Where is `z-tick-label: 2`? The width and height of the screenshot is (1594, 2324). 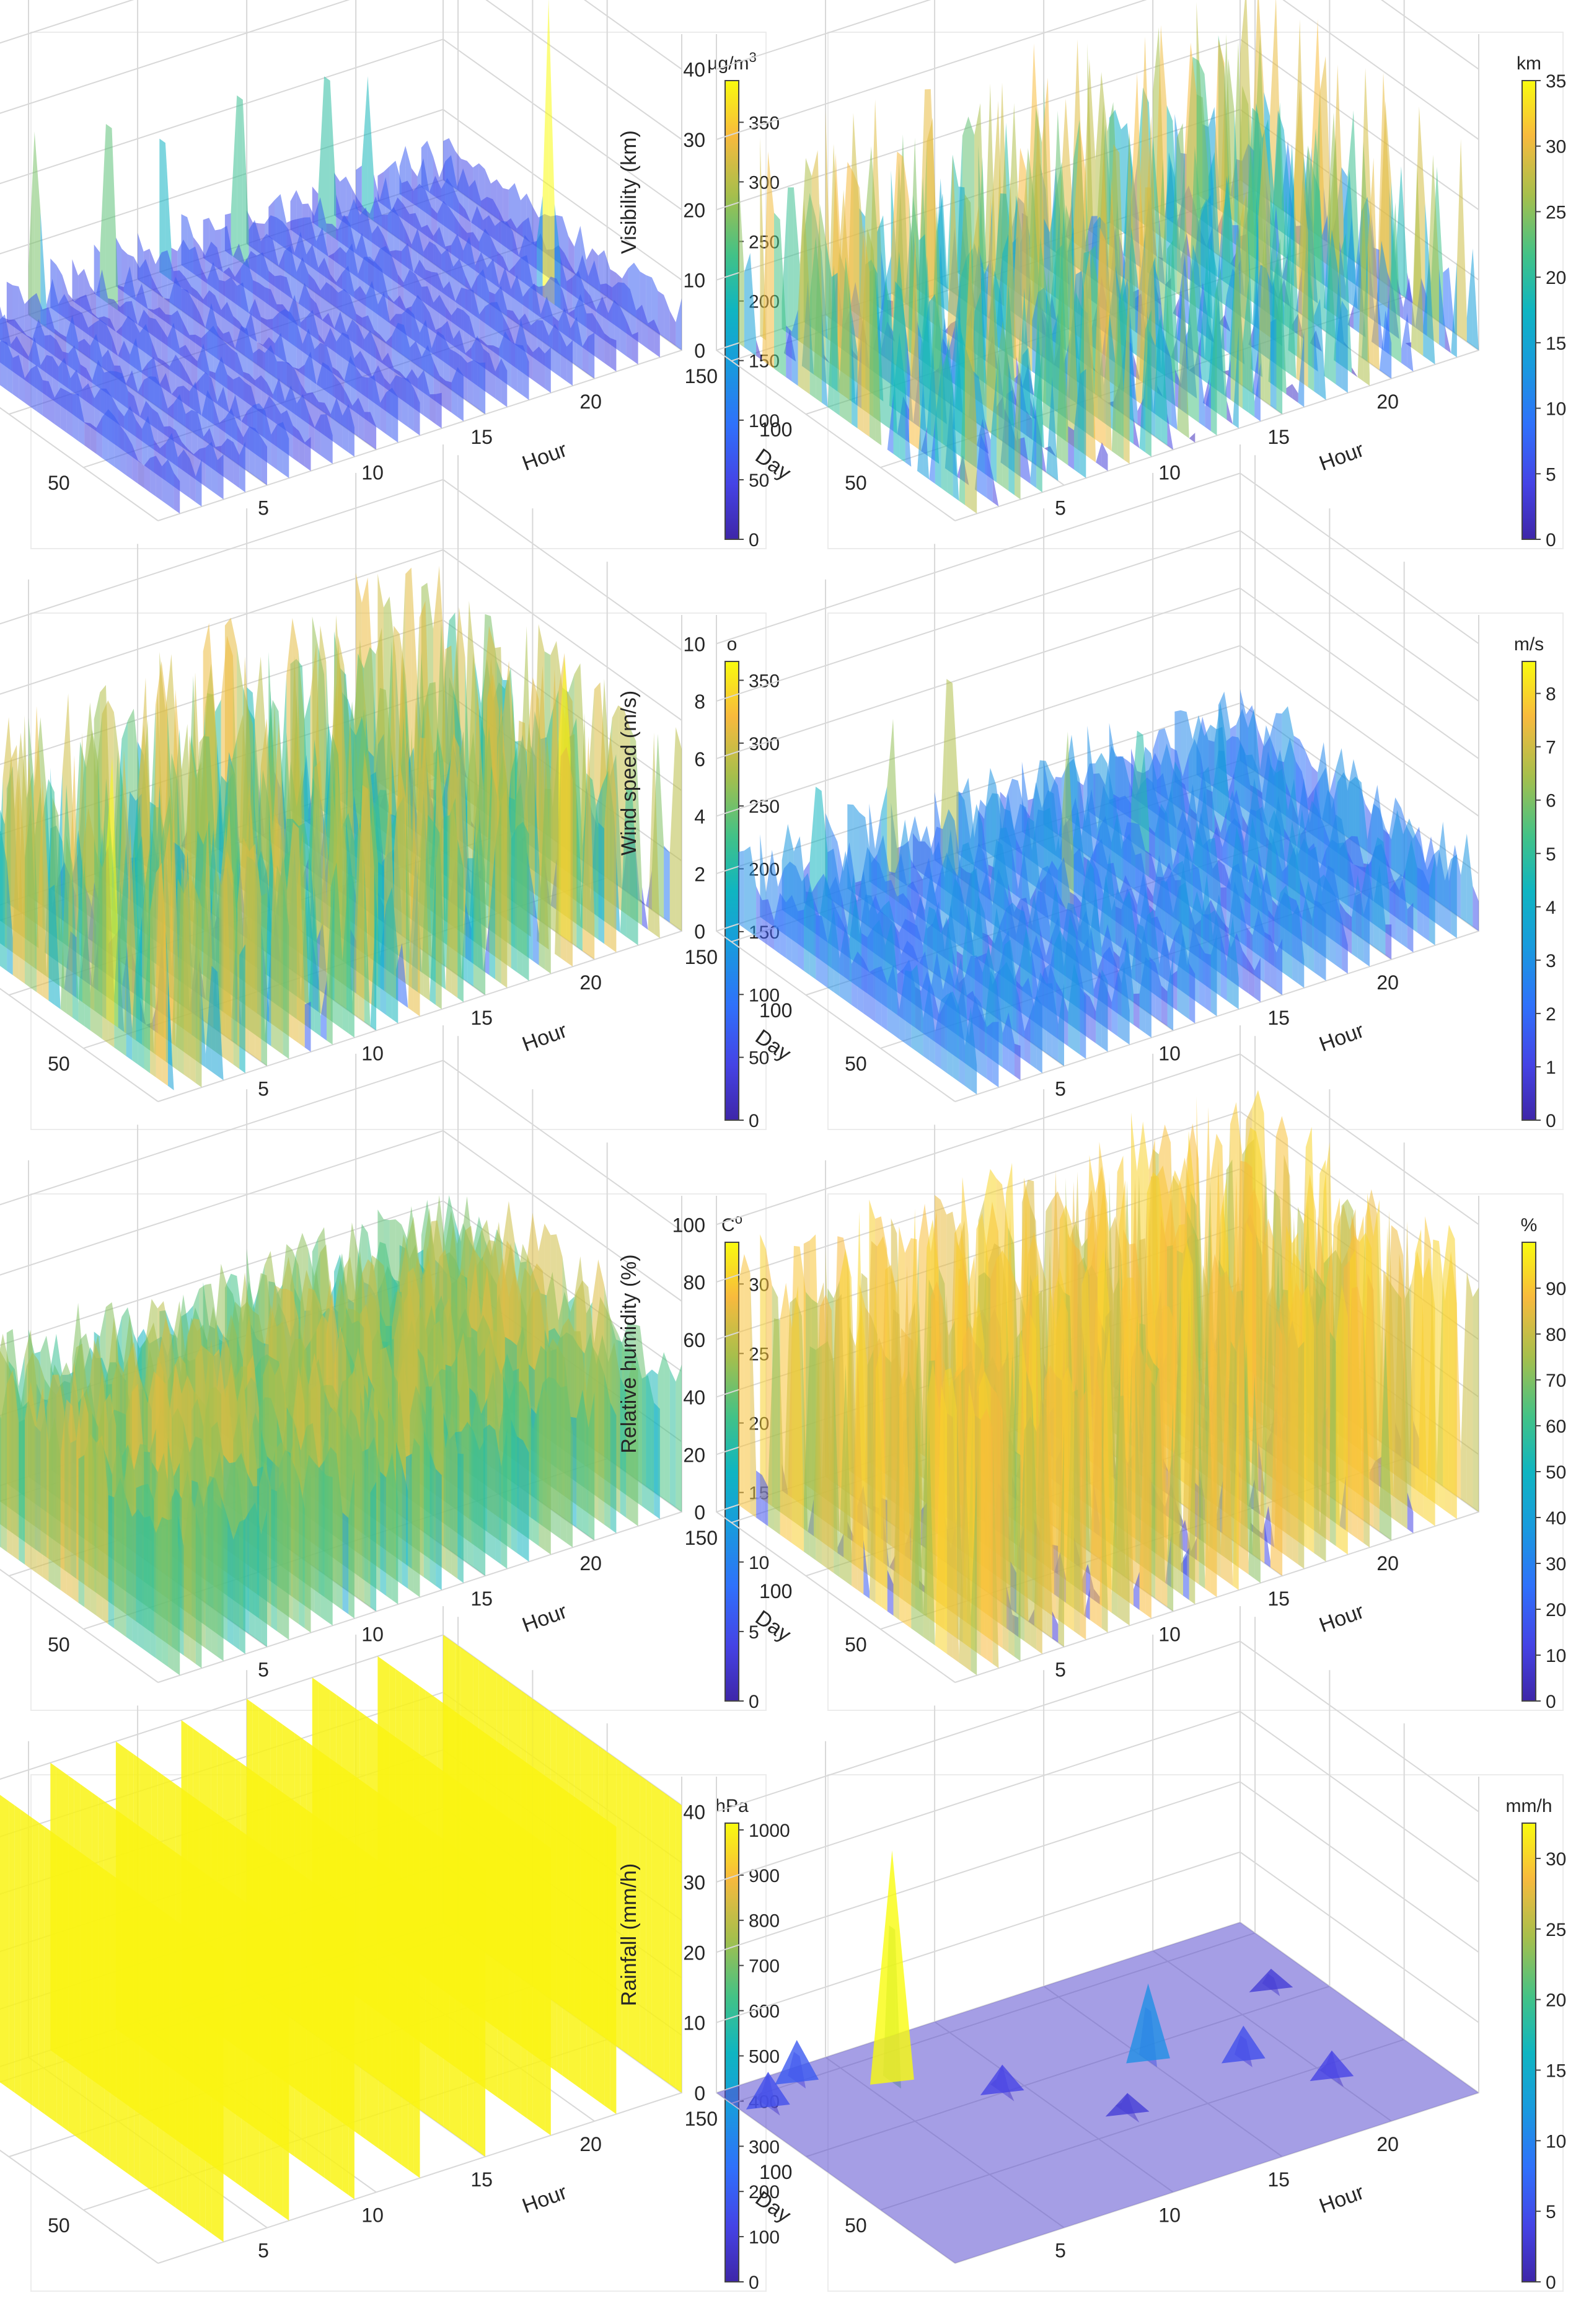 z-tick-label: 2 is located at coordinates (699, 874).